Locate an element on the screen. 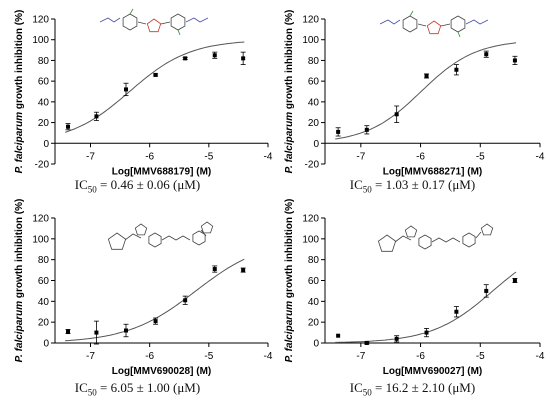  ic50-label-4: IC50 = 16.2 ± 2.10 (μM) is located at coordinates (412, 389).